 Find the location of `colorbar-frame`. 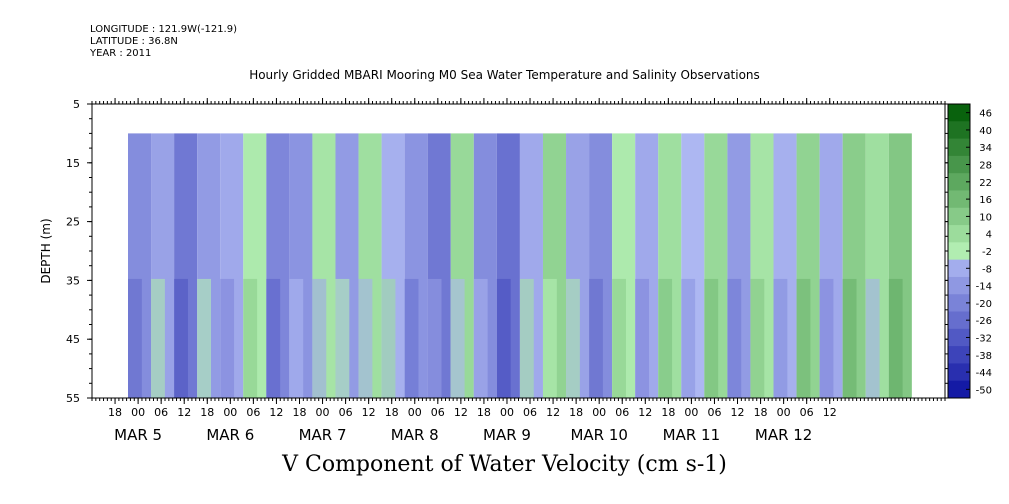

colorbar-frame is located at coordinates (959, 251).